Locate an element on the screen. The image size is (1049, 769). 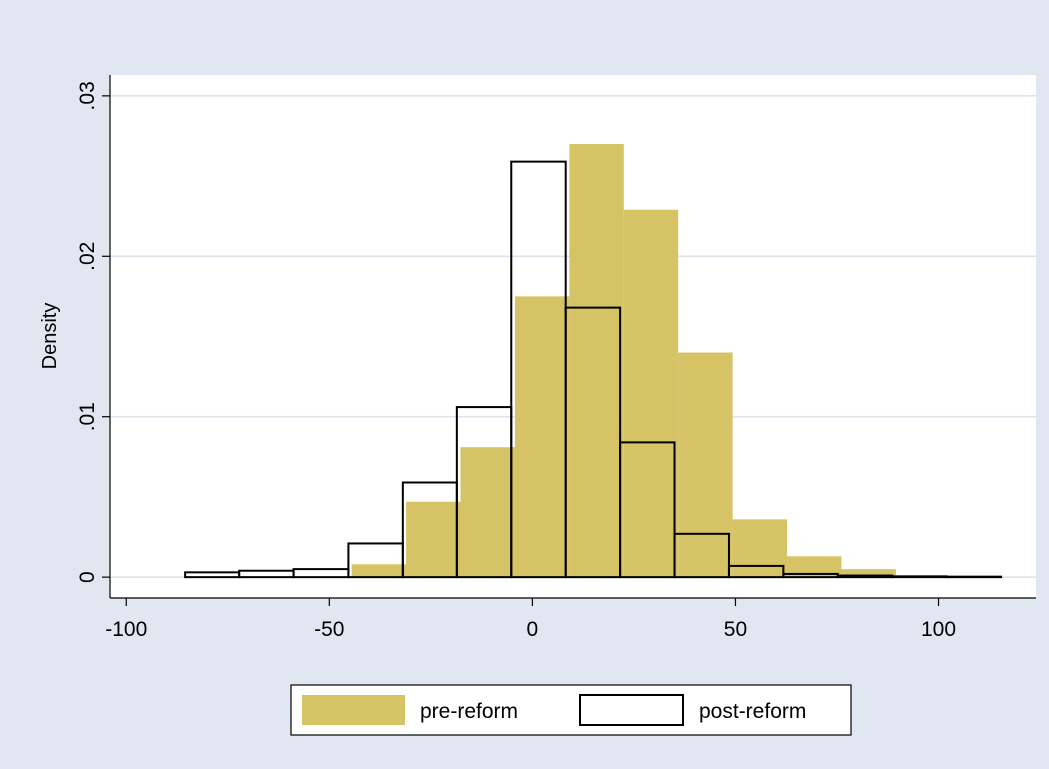
legend: pre-reform post-reform is located at coordinates (571, 710).